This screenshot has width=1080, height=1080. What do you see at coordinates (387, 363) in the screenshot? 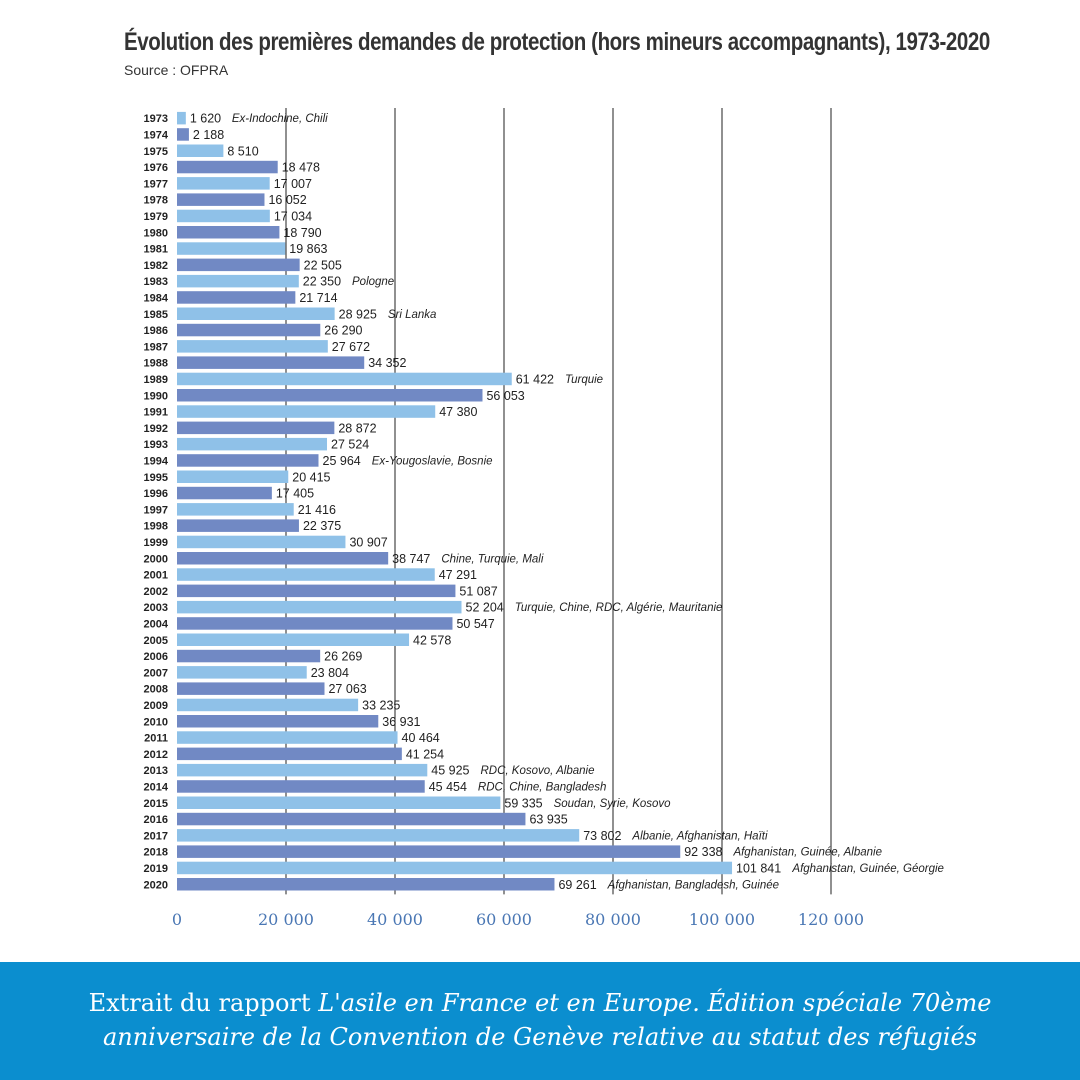
I see `value-label: 34 352` at bounding box center [387, 363].